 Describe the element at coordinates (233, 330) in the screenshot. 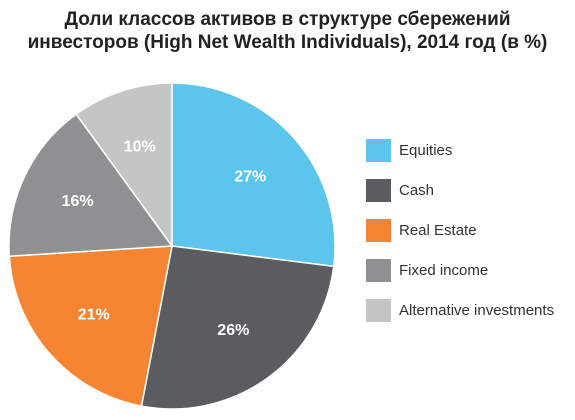

I see `slice-label-cash: 26%` at that location.